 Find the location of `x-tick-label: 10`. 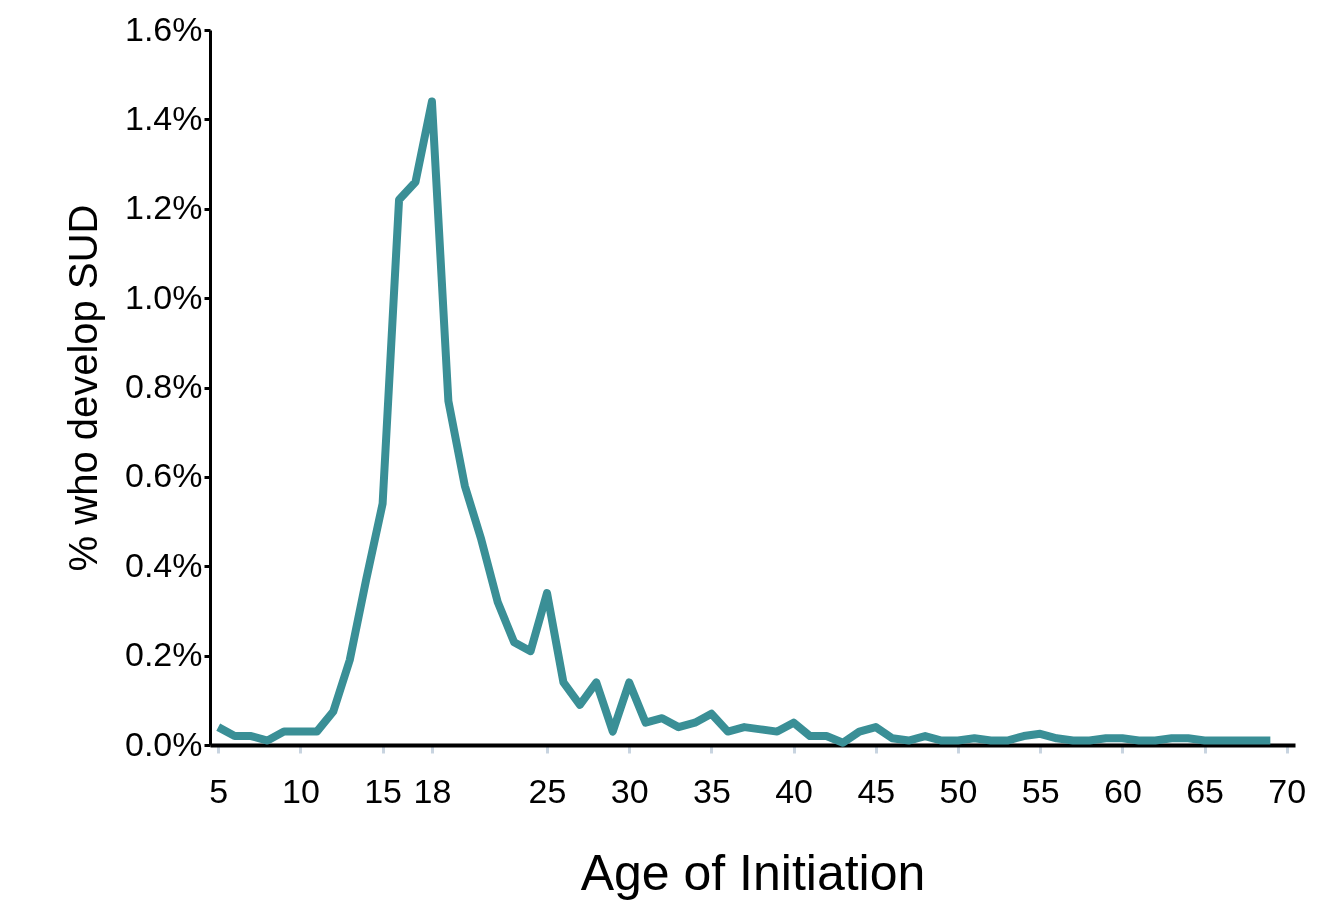

x-tick-label: 10 is located at coordinates (301, 790).